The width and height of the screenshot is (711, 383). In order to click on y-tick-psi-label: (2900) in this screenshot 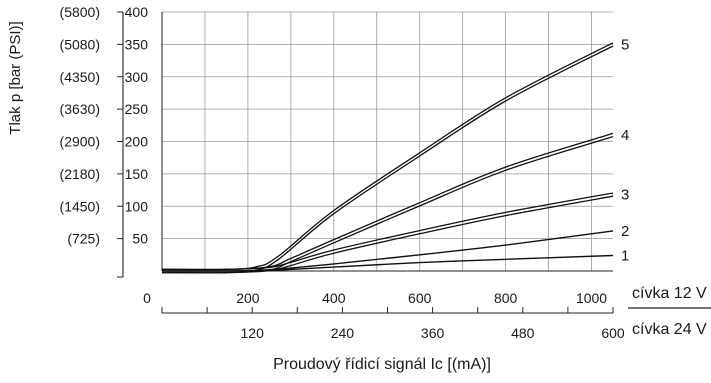, I will do `click(80, 142)`.